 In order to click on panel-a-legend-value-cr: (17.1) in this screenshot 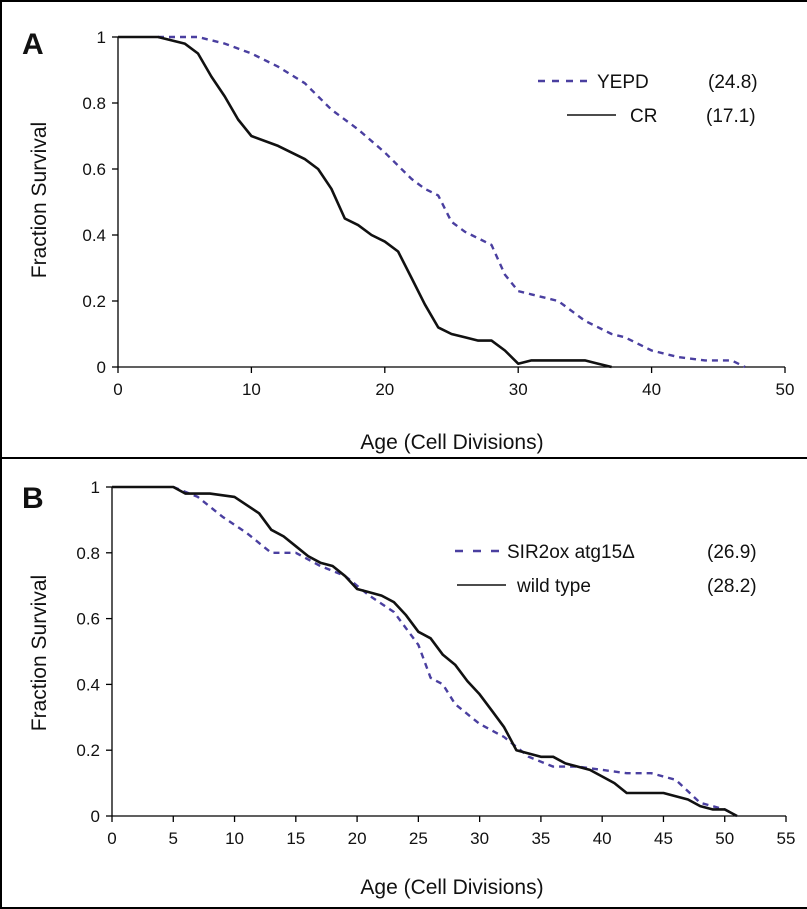, I will do `click(731, 116)`.